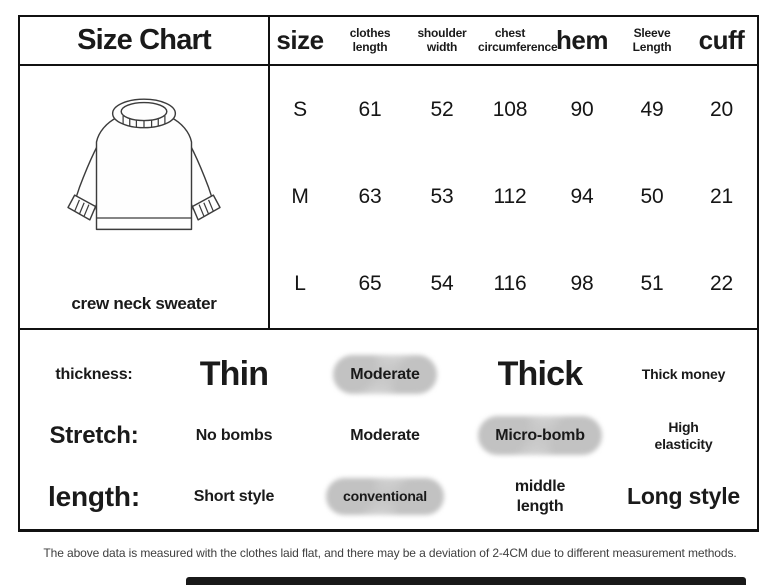  I want to click on attribute-option: Long style, so click(683, 495).